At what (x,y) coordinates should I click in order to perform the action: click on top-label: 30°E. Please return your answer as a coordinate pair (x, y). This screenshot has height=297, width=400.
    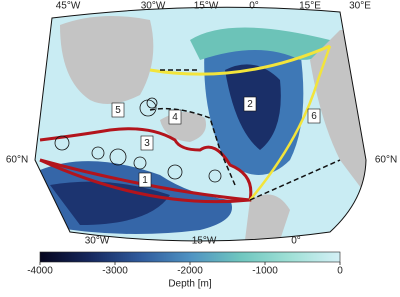
    Looking at the image, I should click on (360, 6).